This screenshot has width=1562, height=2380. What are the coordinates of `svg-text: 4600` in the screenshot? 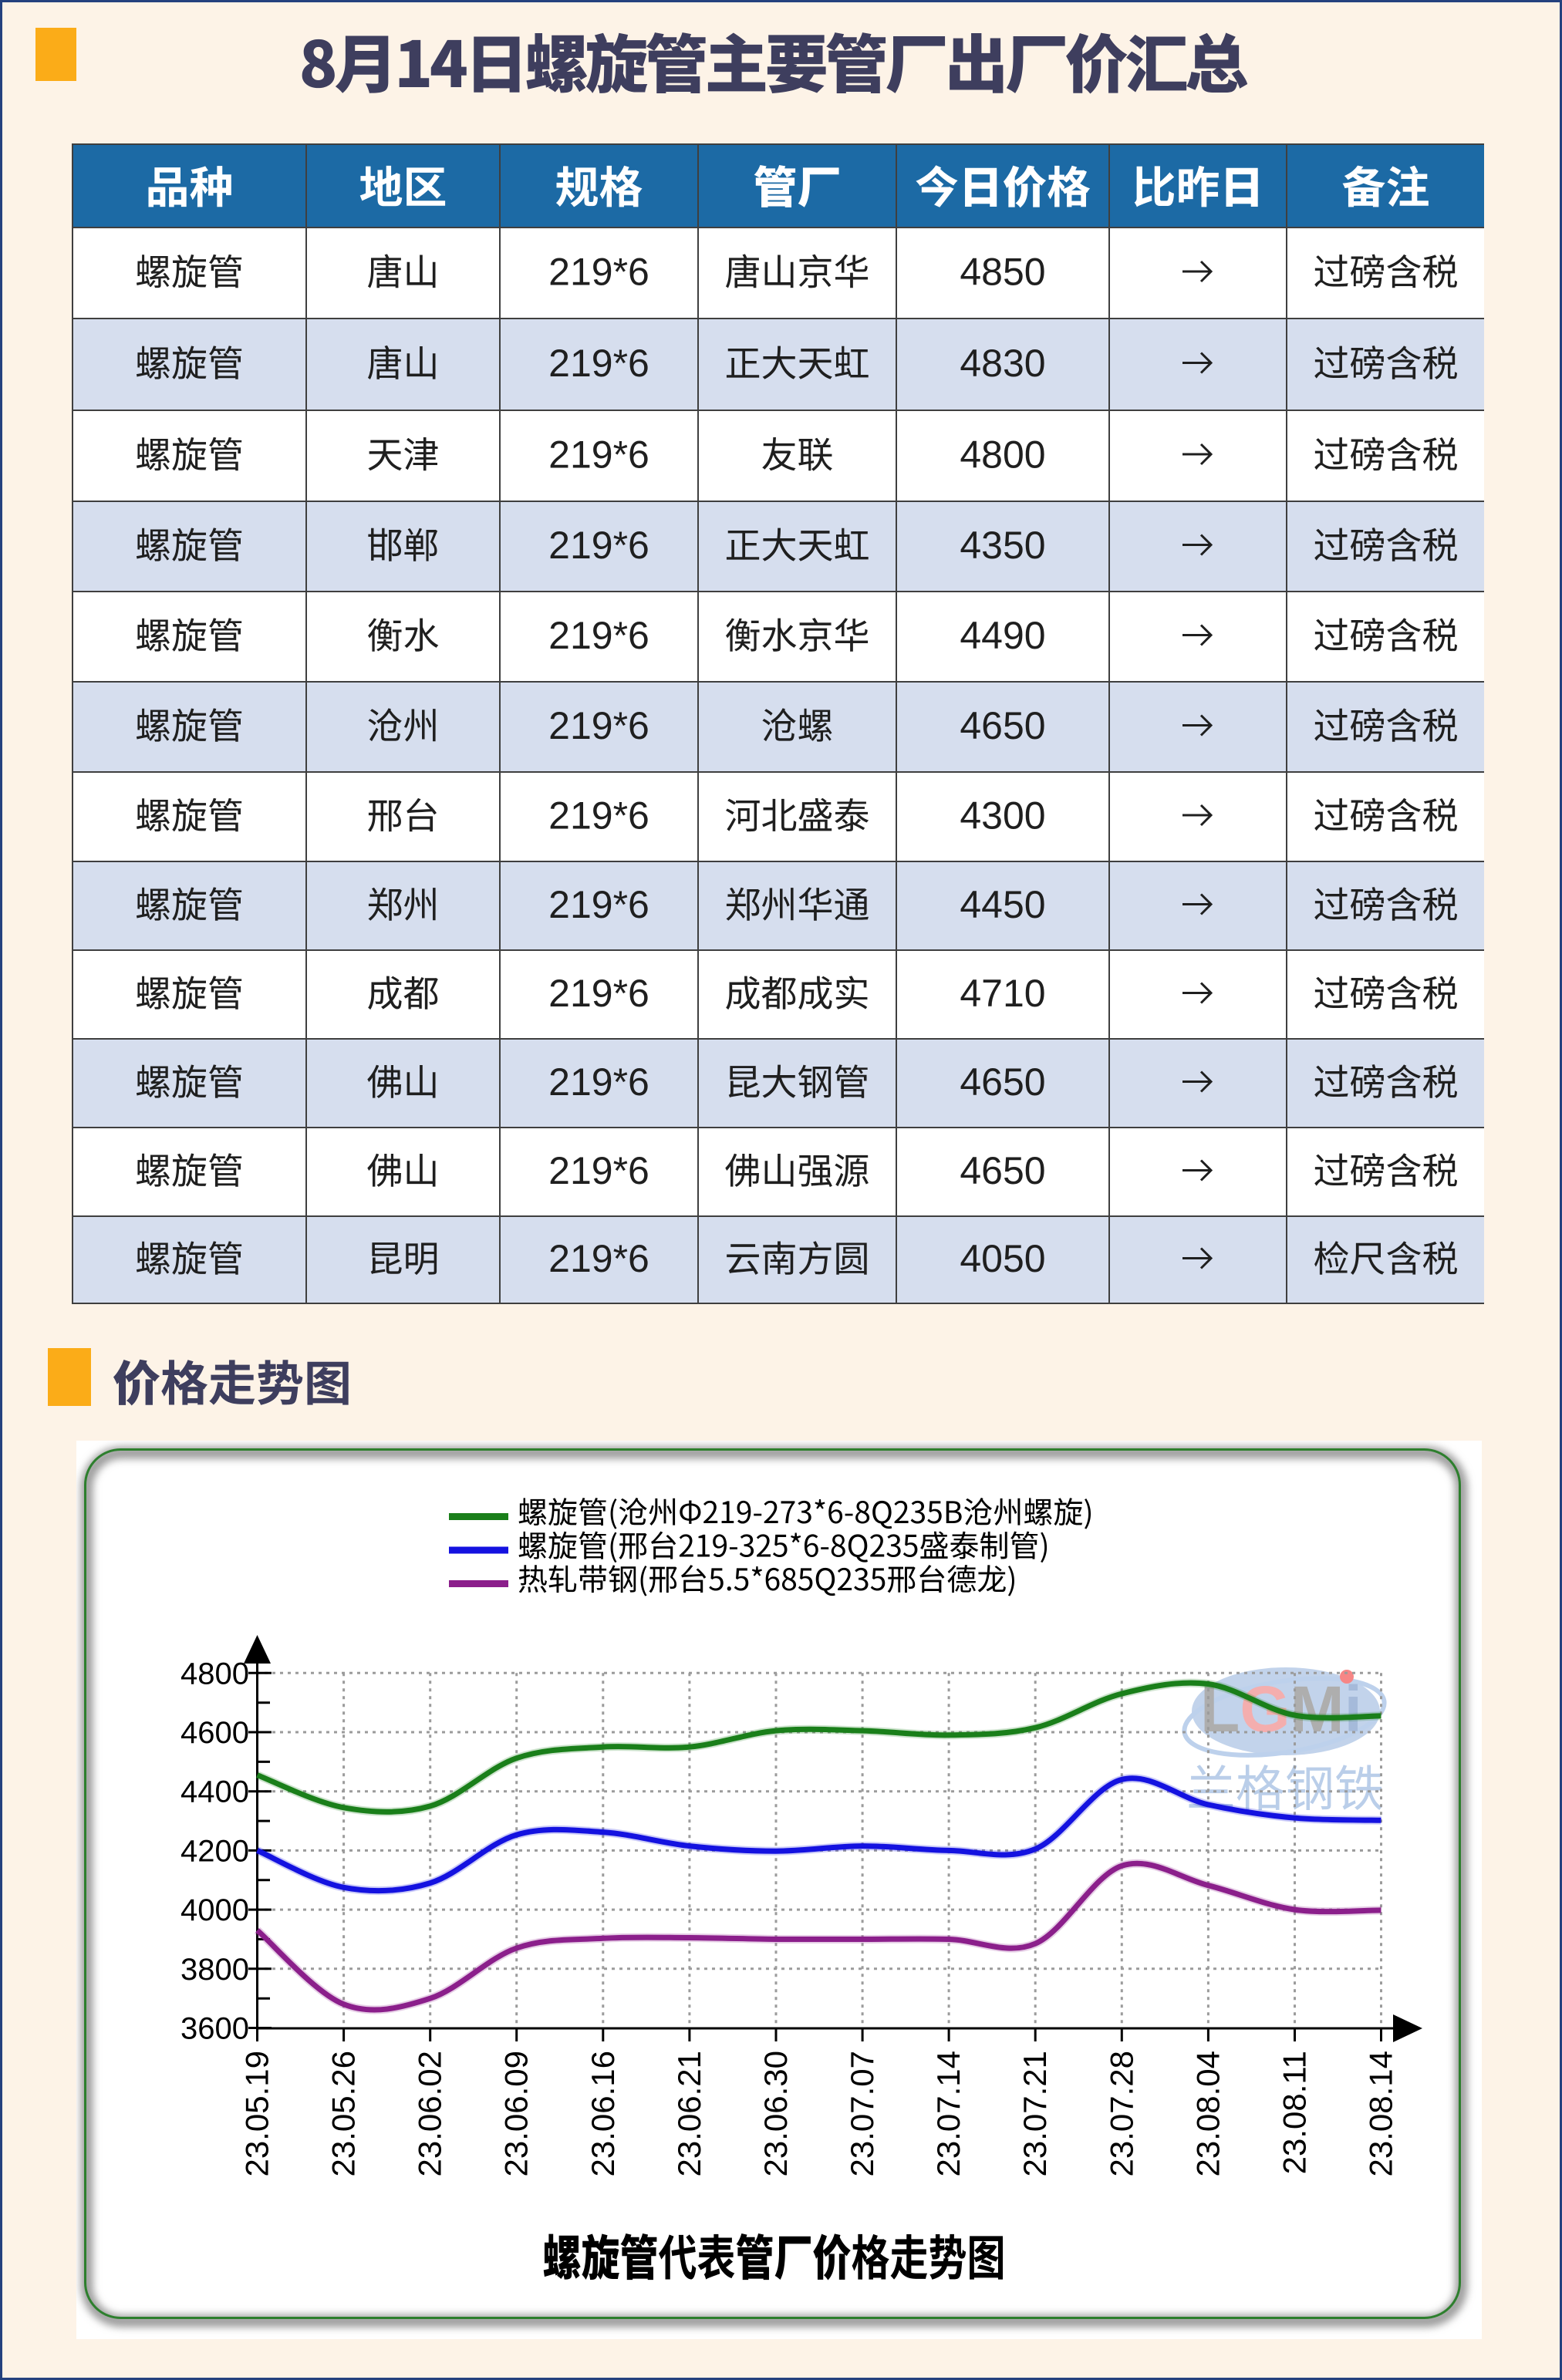 It's located at (214, 1733).